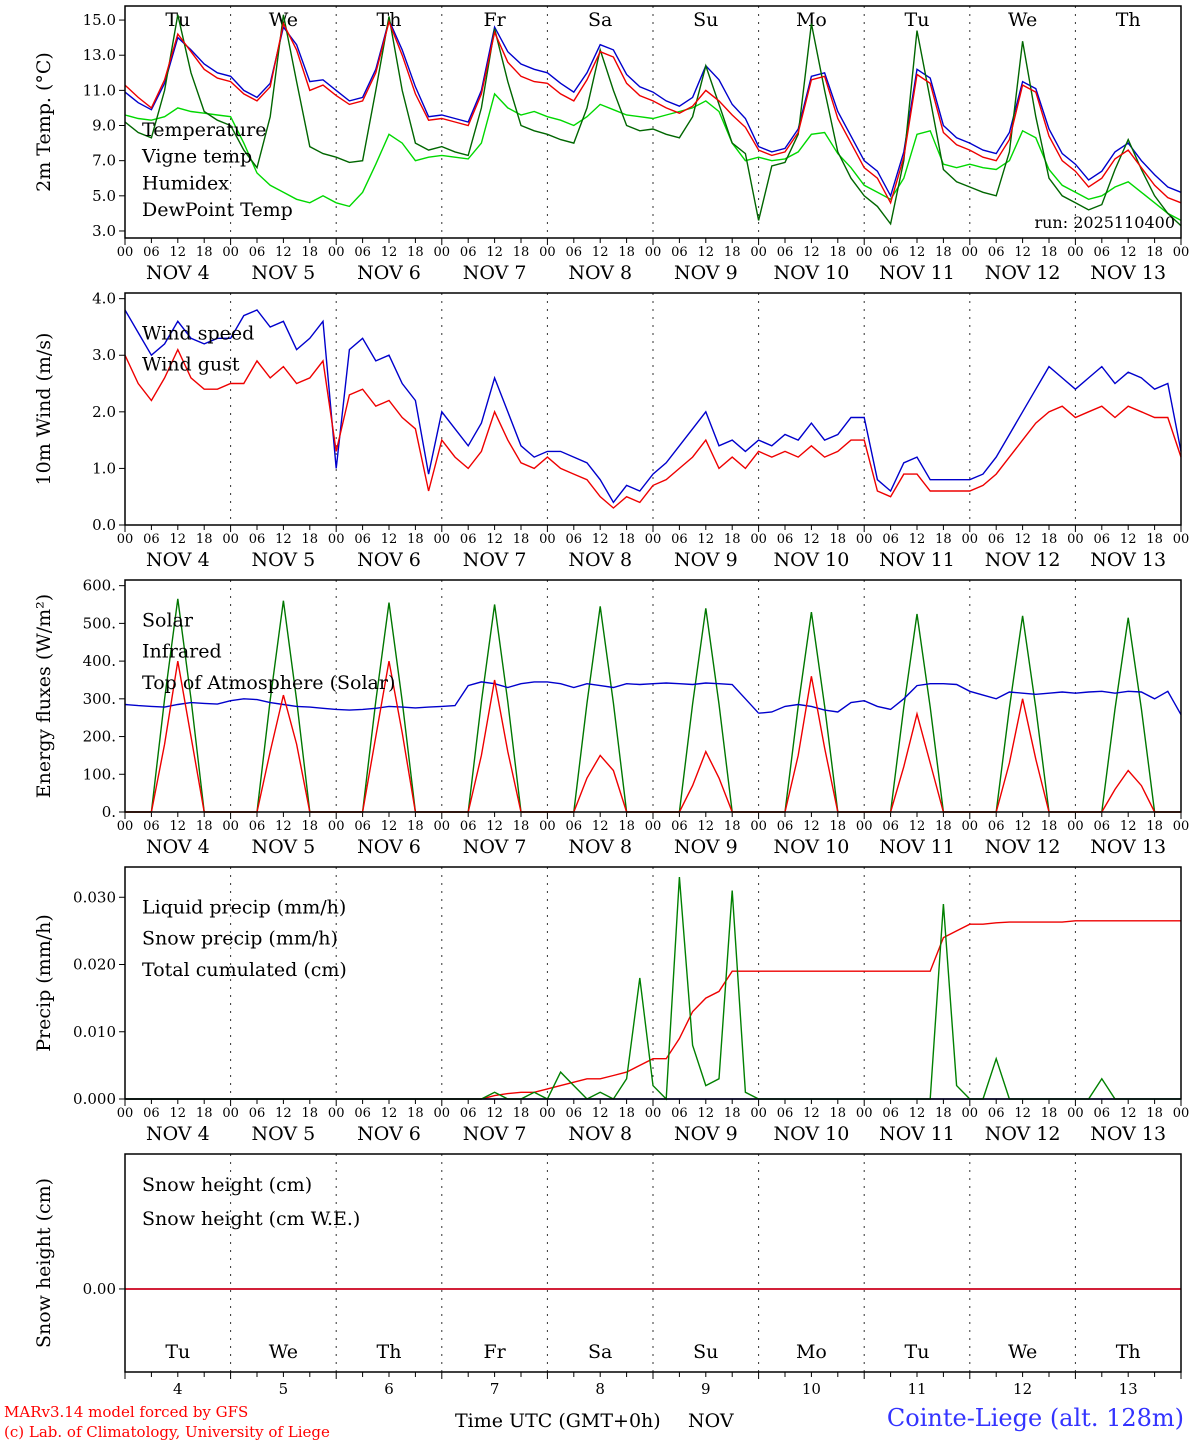 This screenshot has width=1194, height=1452. Describe the element at coordinates (251, 1219) in the screenshot. I see `svg-text: Snow height (cm W.E.)` at that location.